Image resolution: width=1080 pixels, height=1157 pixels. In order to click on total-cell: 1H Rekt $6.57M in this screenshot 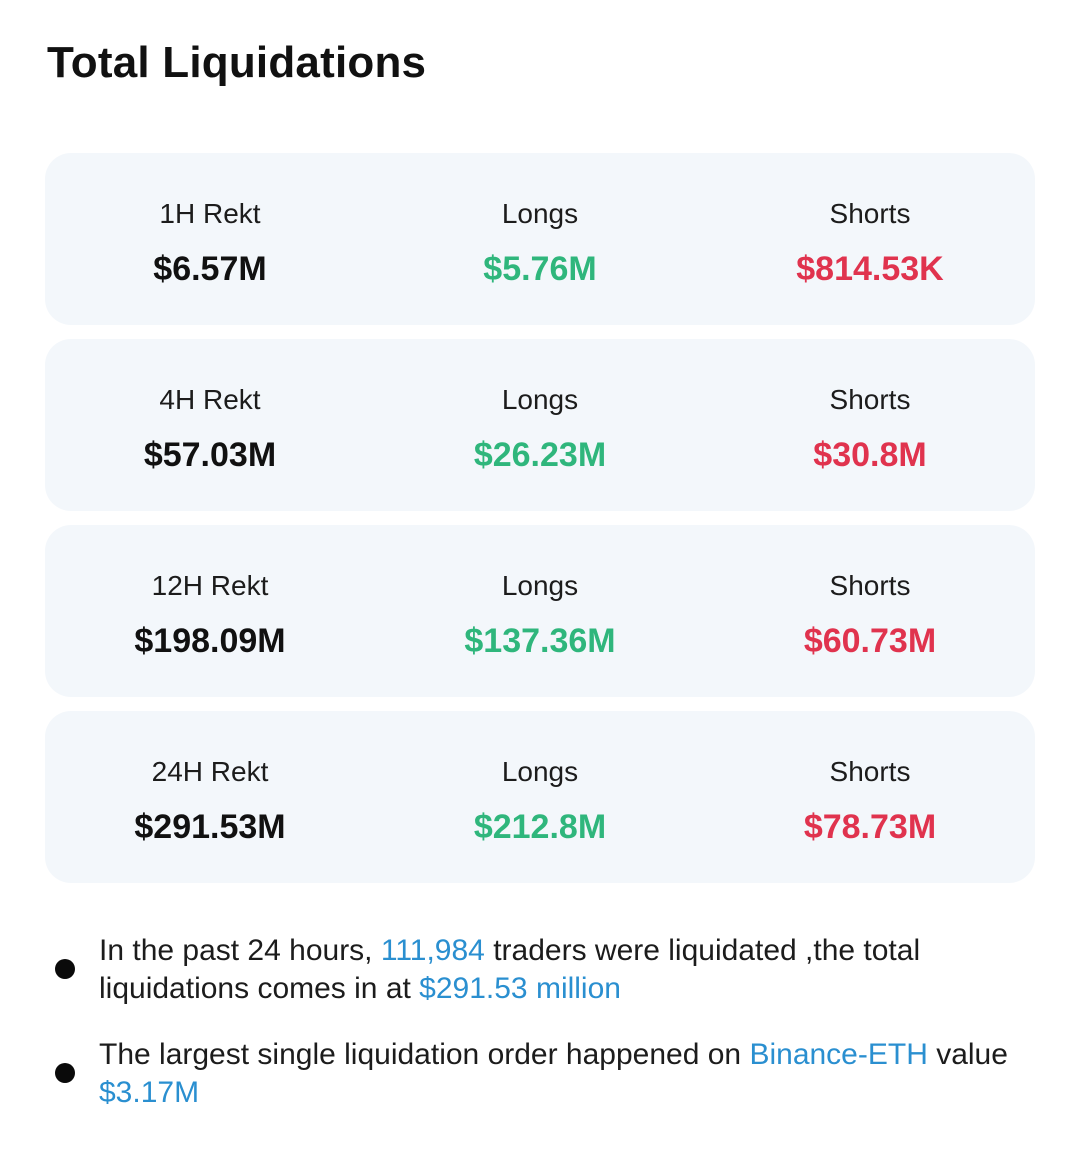, I will do `click(210, 239)`.